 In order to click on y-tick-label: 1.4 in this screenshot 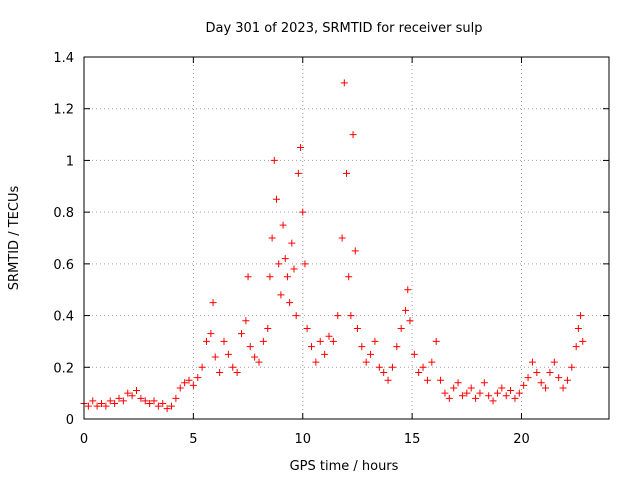, I will do `click(63, 58)`.